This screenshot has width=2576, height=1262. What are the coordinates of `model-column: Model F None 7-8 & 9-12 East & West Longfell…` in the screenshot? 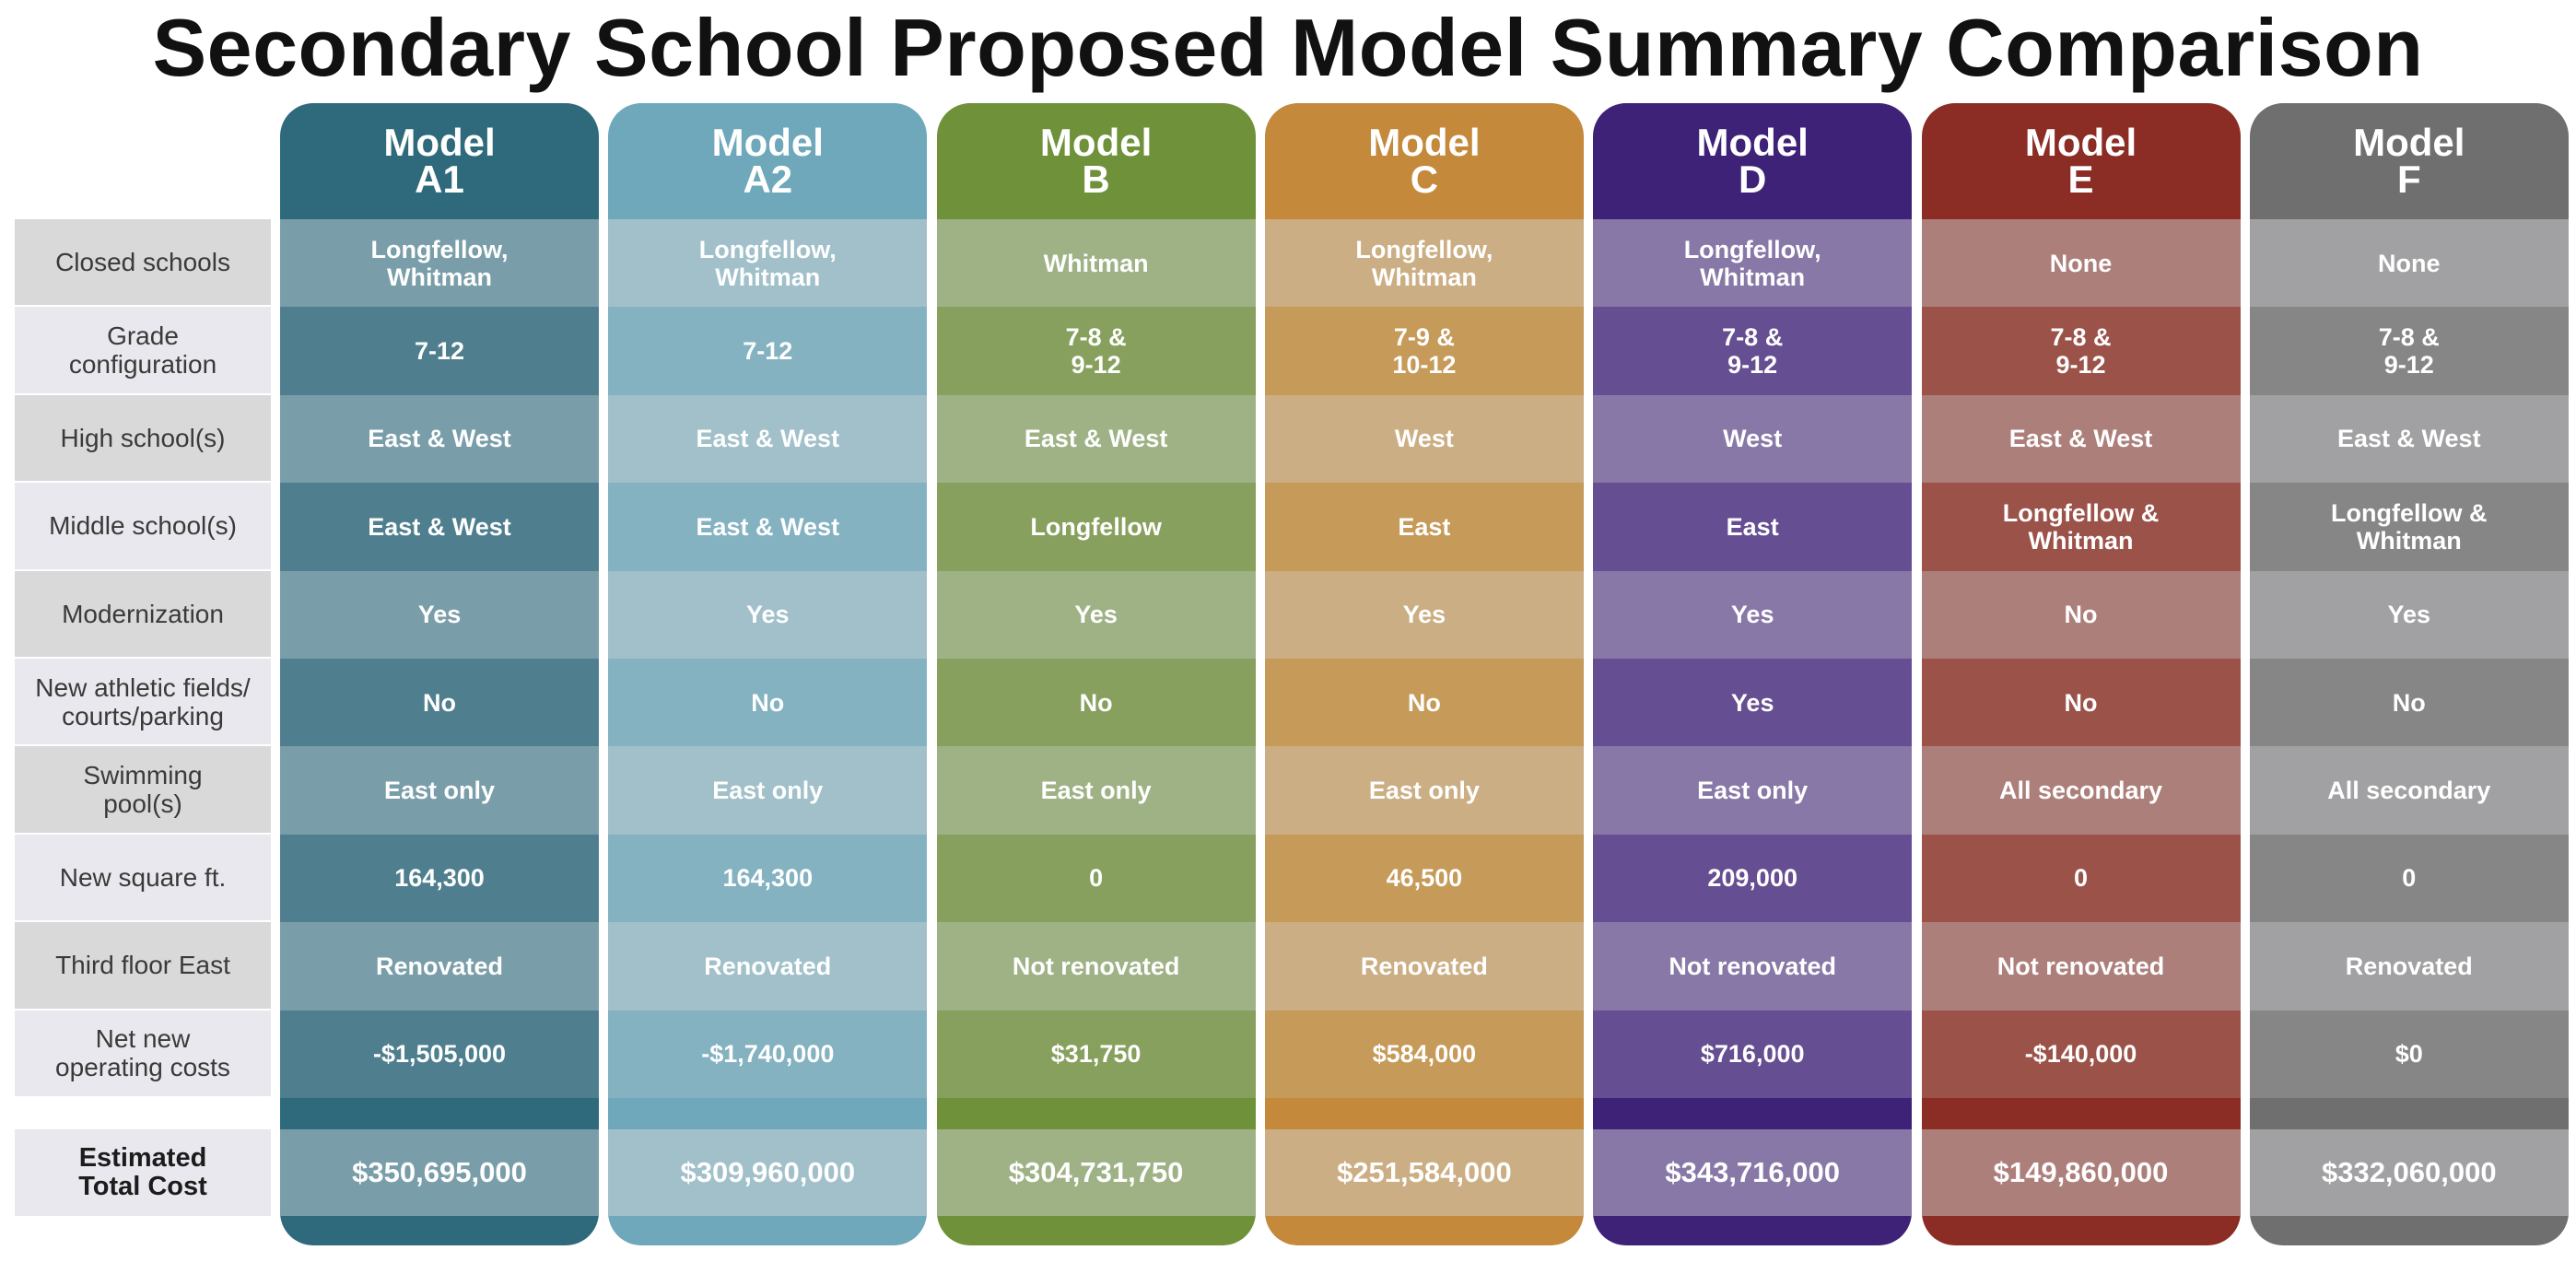 It's located at (2409, 674).